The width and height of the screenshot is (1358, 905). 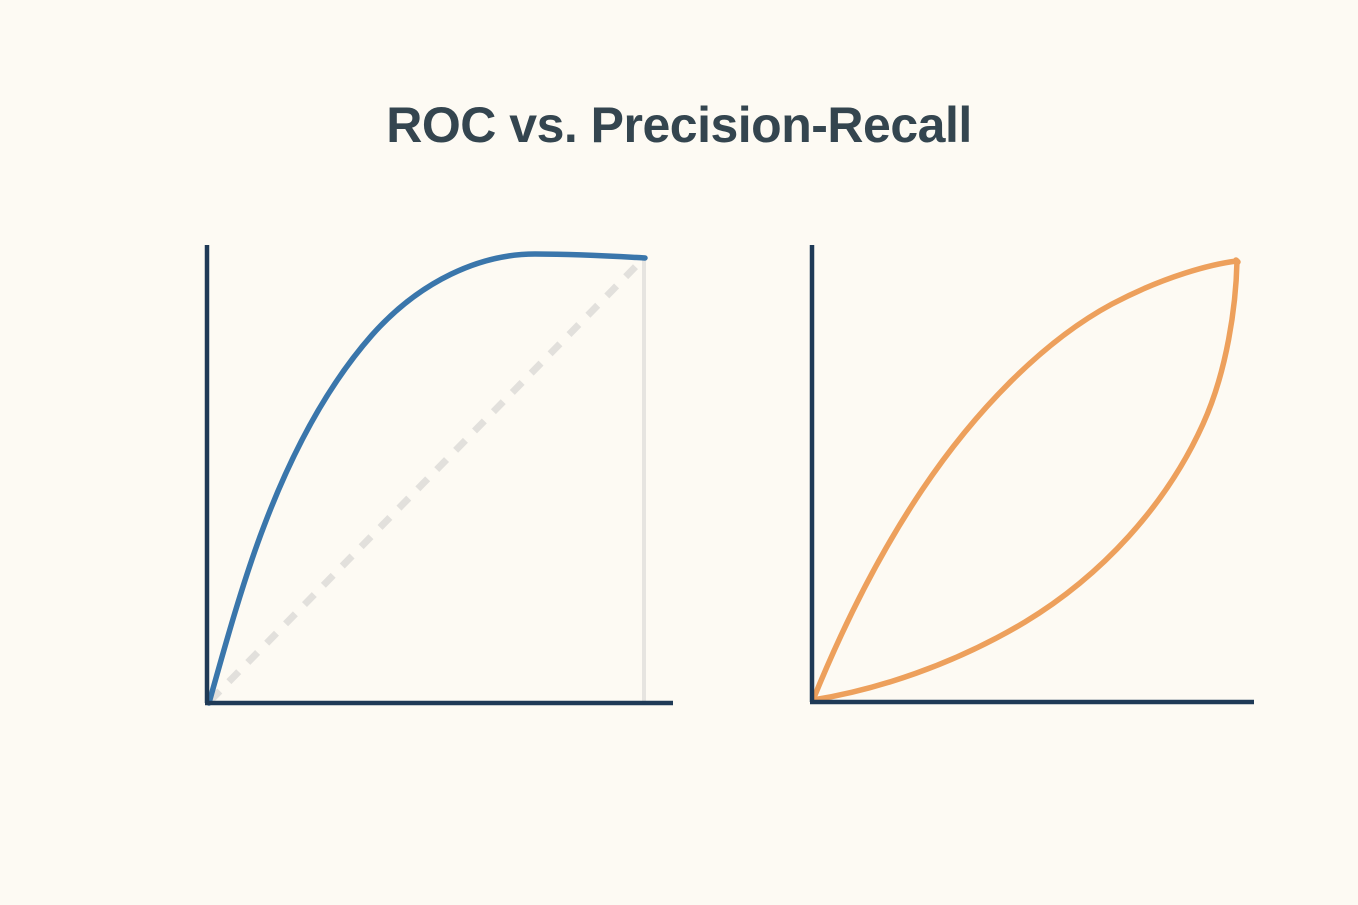 What do you see at coordinates (679, 125) in the screenshot?
I see `page-title: ROC vs. Precision-Recall` at bounding box center [679, 125].